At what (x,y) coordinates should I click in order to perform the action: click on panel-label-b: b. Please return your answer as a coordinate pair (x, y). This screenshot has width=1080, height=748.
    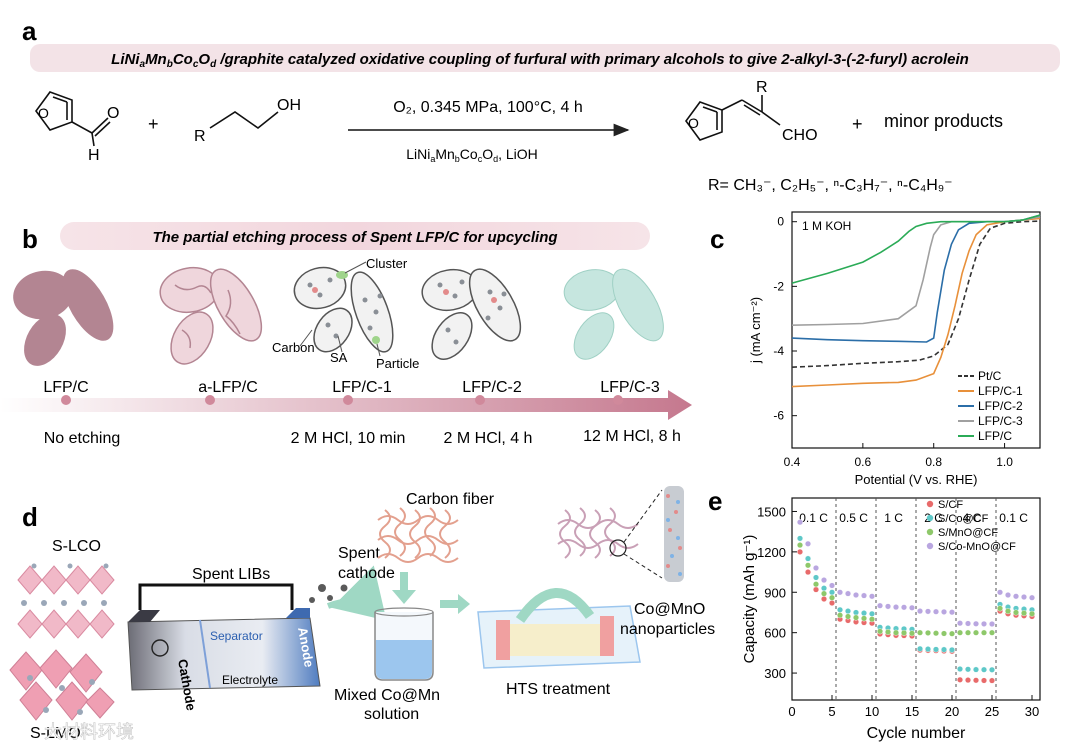
    Looking at the image, I should click on (30, 239).